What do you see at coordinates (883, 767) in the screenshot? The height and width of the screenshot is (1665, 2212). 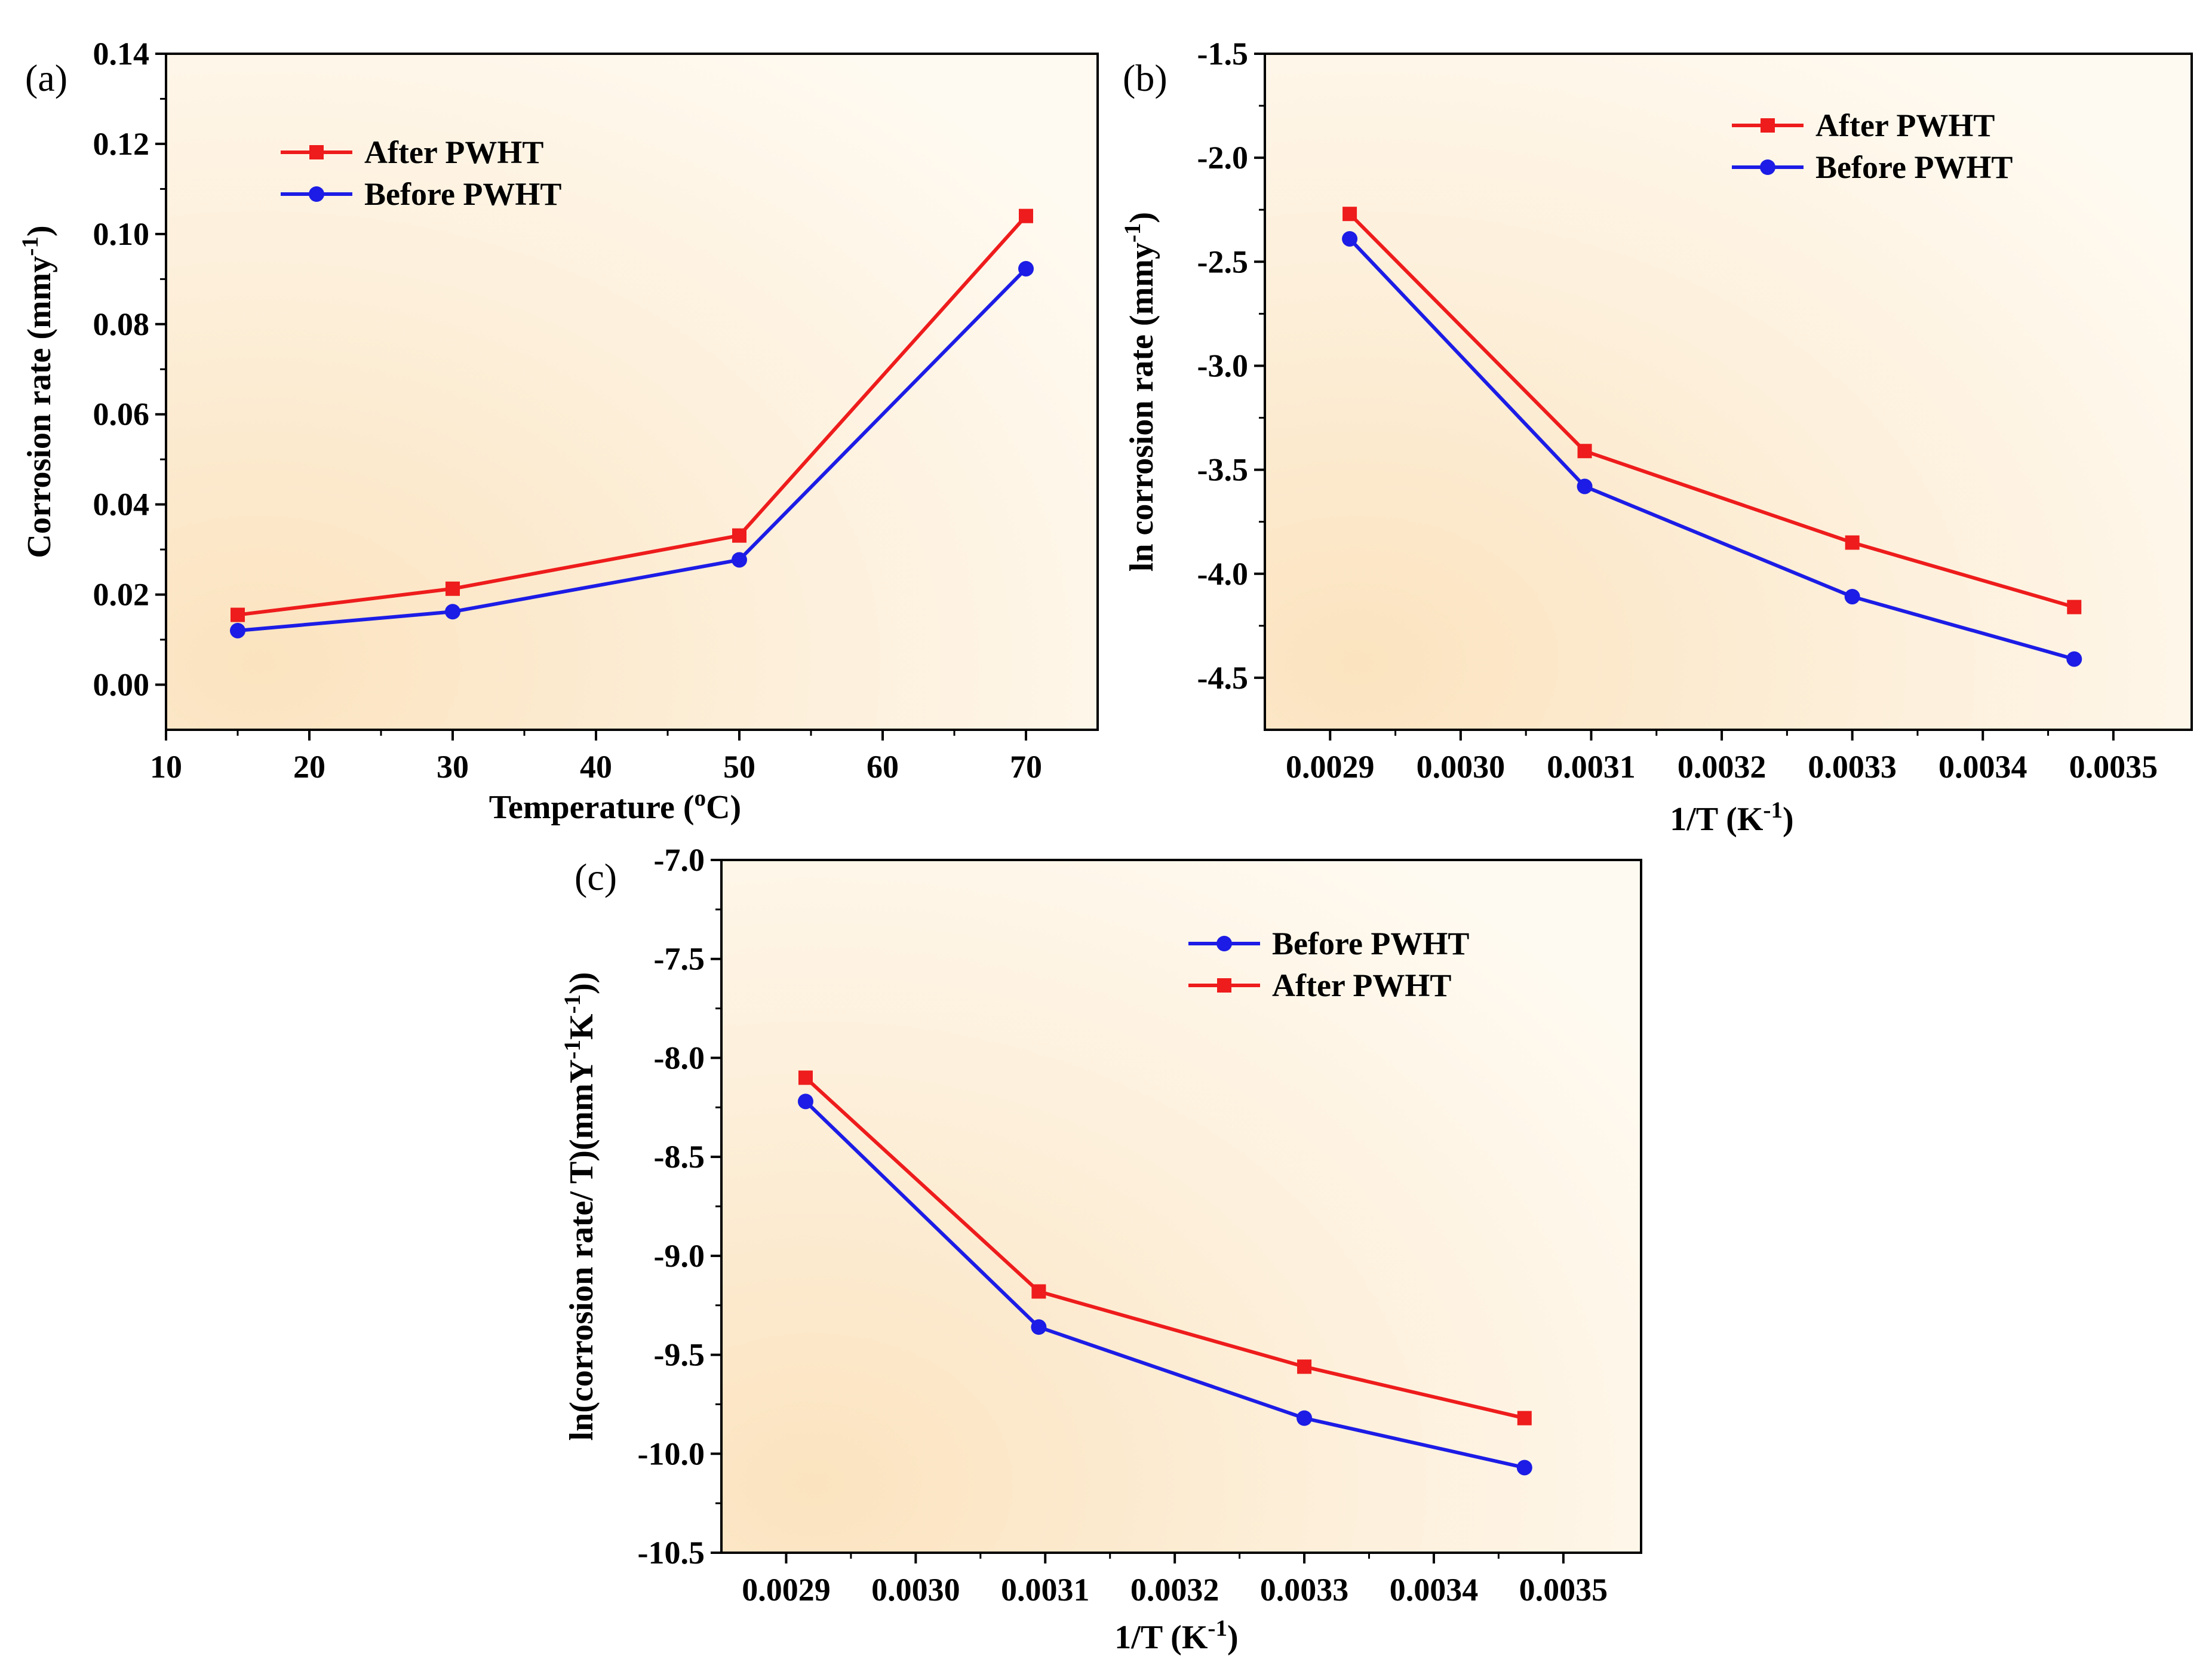 I see `x-tick-label: 60` at bounding box center [883, 767].